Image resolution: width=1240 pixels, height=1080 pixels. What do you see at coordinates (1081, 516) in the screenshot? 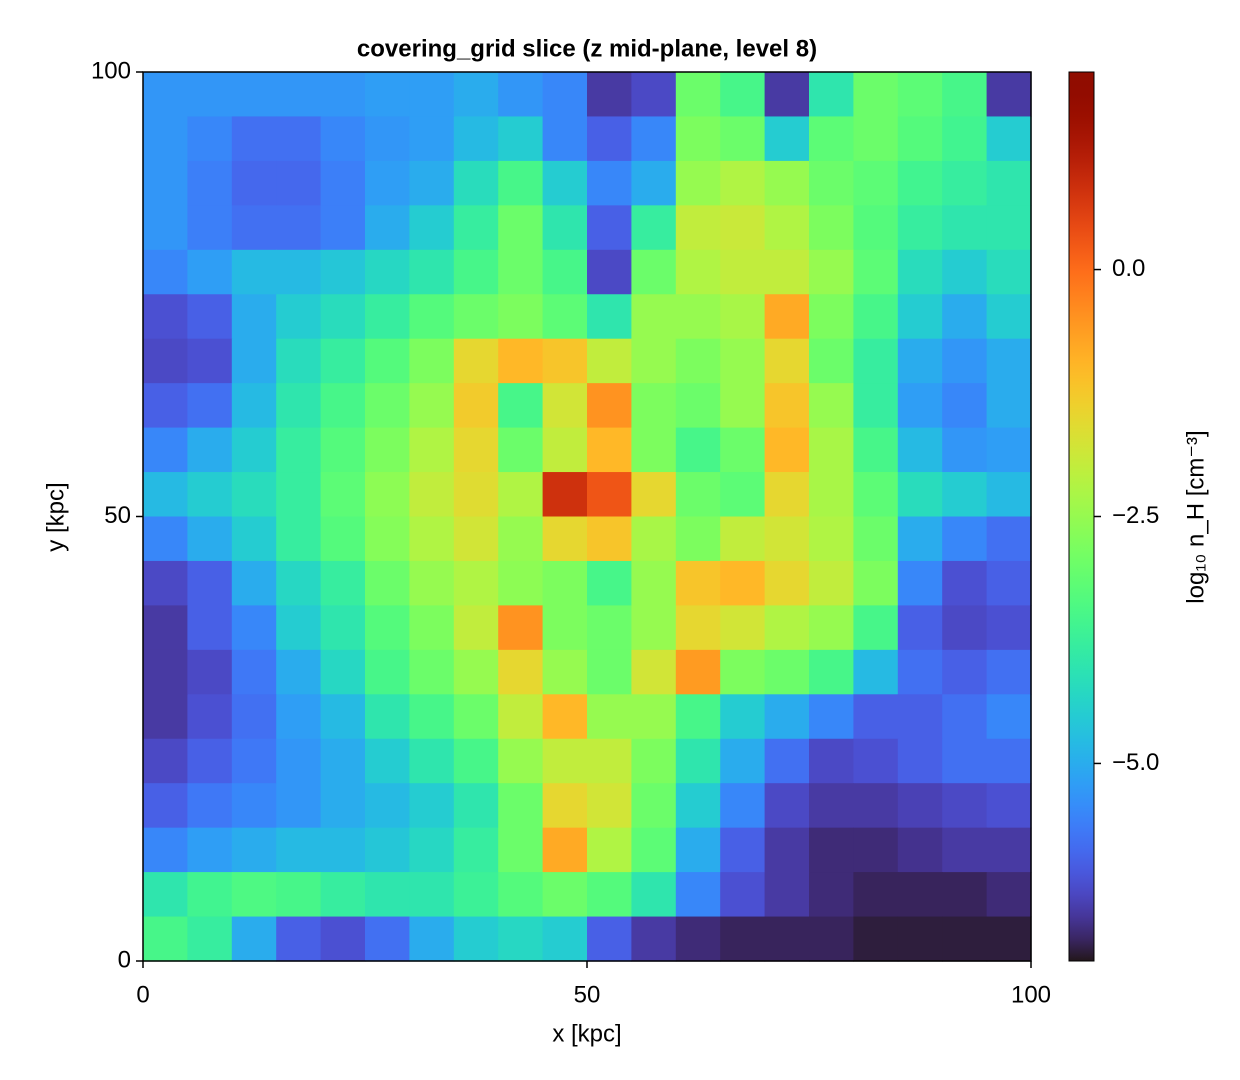
I see `colorbar` at bounding box center [1081, 516].